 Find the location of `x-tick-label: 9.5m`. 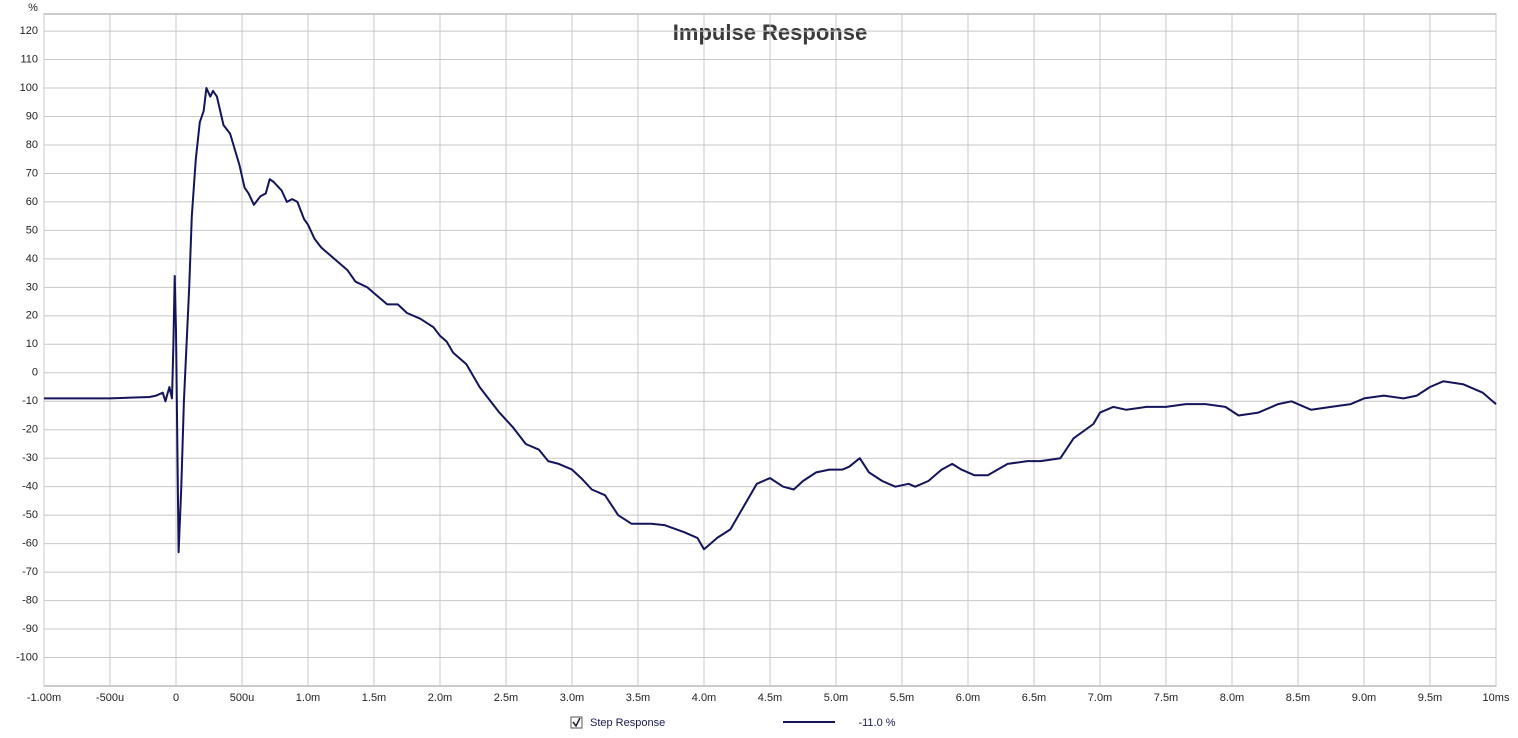

x-tick-label: 9.5m is located at coordinates (1430, 698).